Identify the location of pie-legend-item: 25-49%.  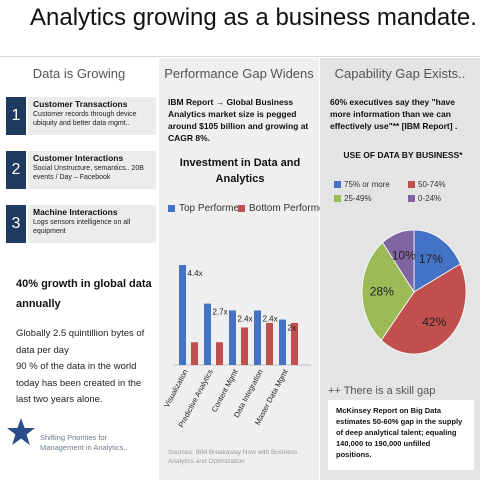
(353, 198).